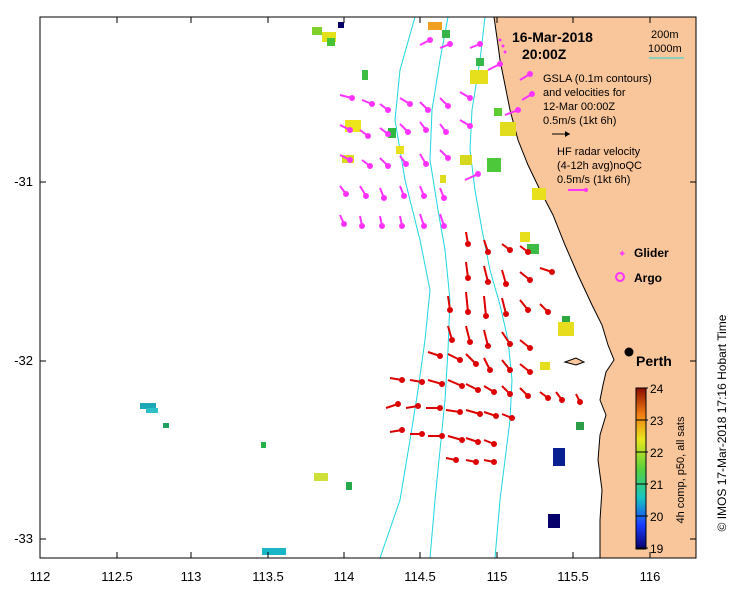  What do you see at coordinates (23, 538) in the screenshot?
I see `lat-tick-label: -33` at bounding box center [23, 538].